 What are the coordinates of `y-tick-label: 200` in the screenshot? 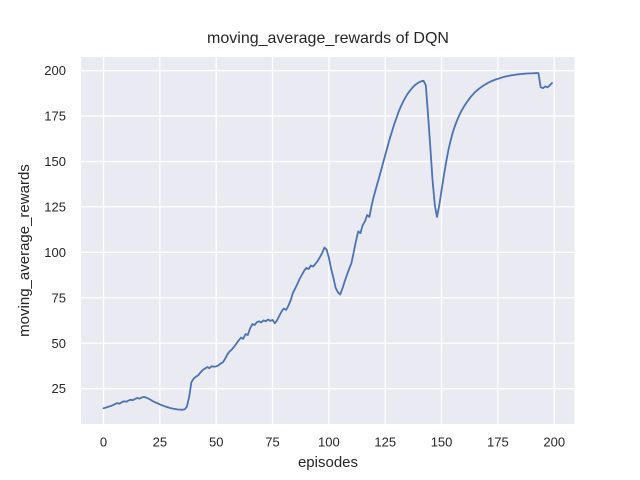 It's located at (55, 70).